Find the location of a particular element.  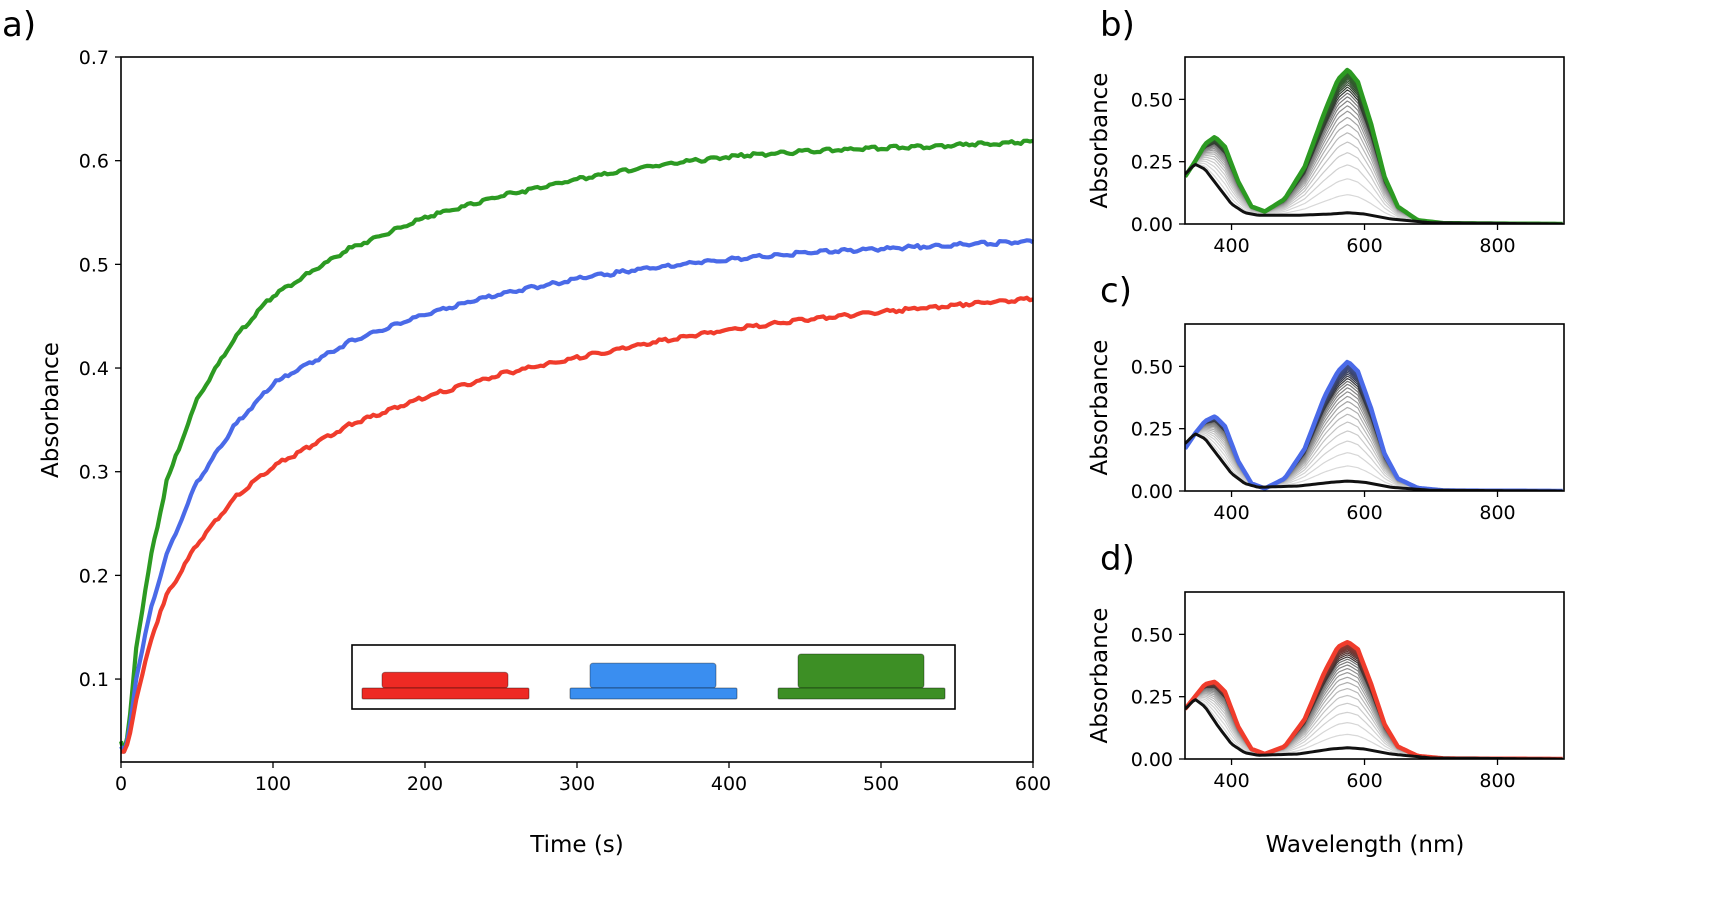

legend-swatch-base-legend_green is located at coordinates (861, 693).